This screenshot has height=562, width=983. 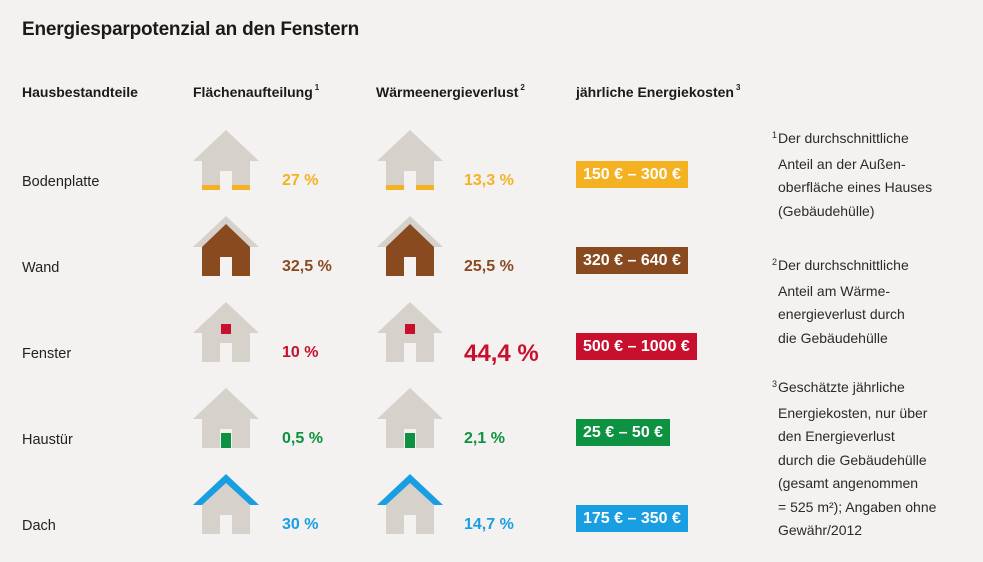 What do you see at coordinates (836, 436) in the screenshot?
I see `footnote-text: den Energieverlust` at bounding box center [836, 436].